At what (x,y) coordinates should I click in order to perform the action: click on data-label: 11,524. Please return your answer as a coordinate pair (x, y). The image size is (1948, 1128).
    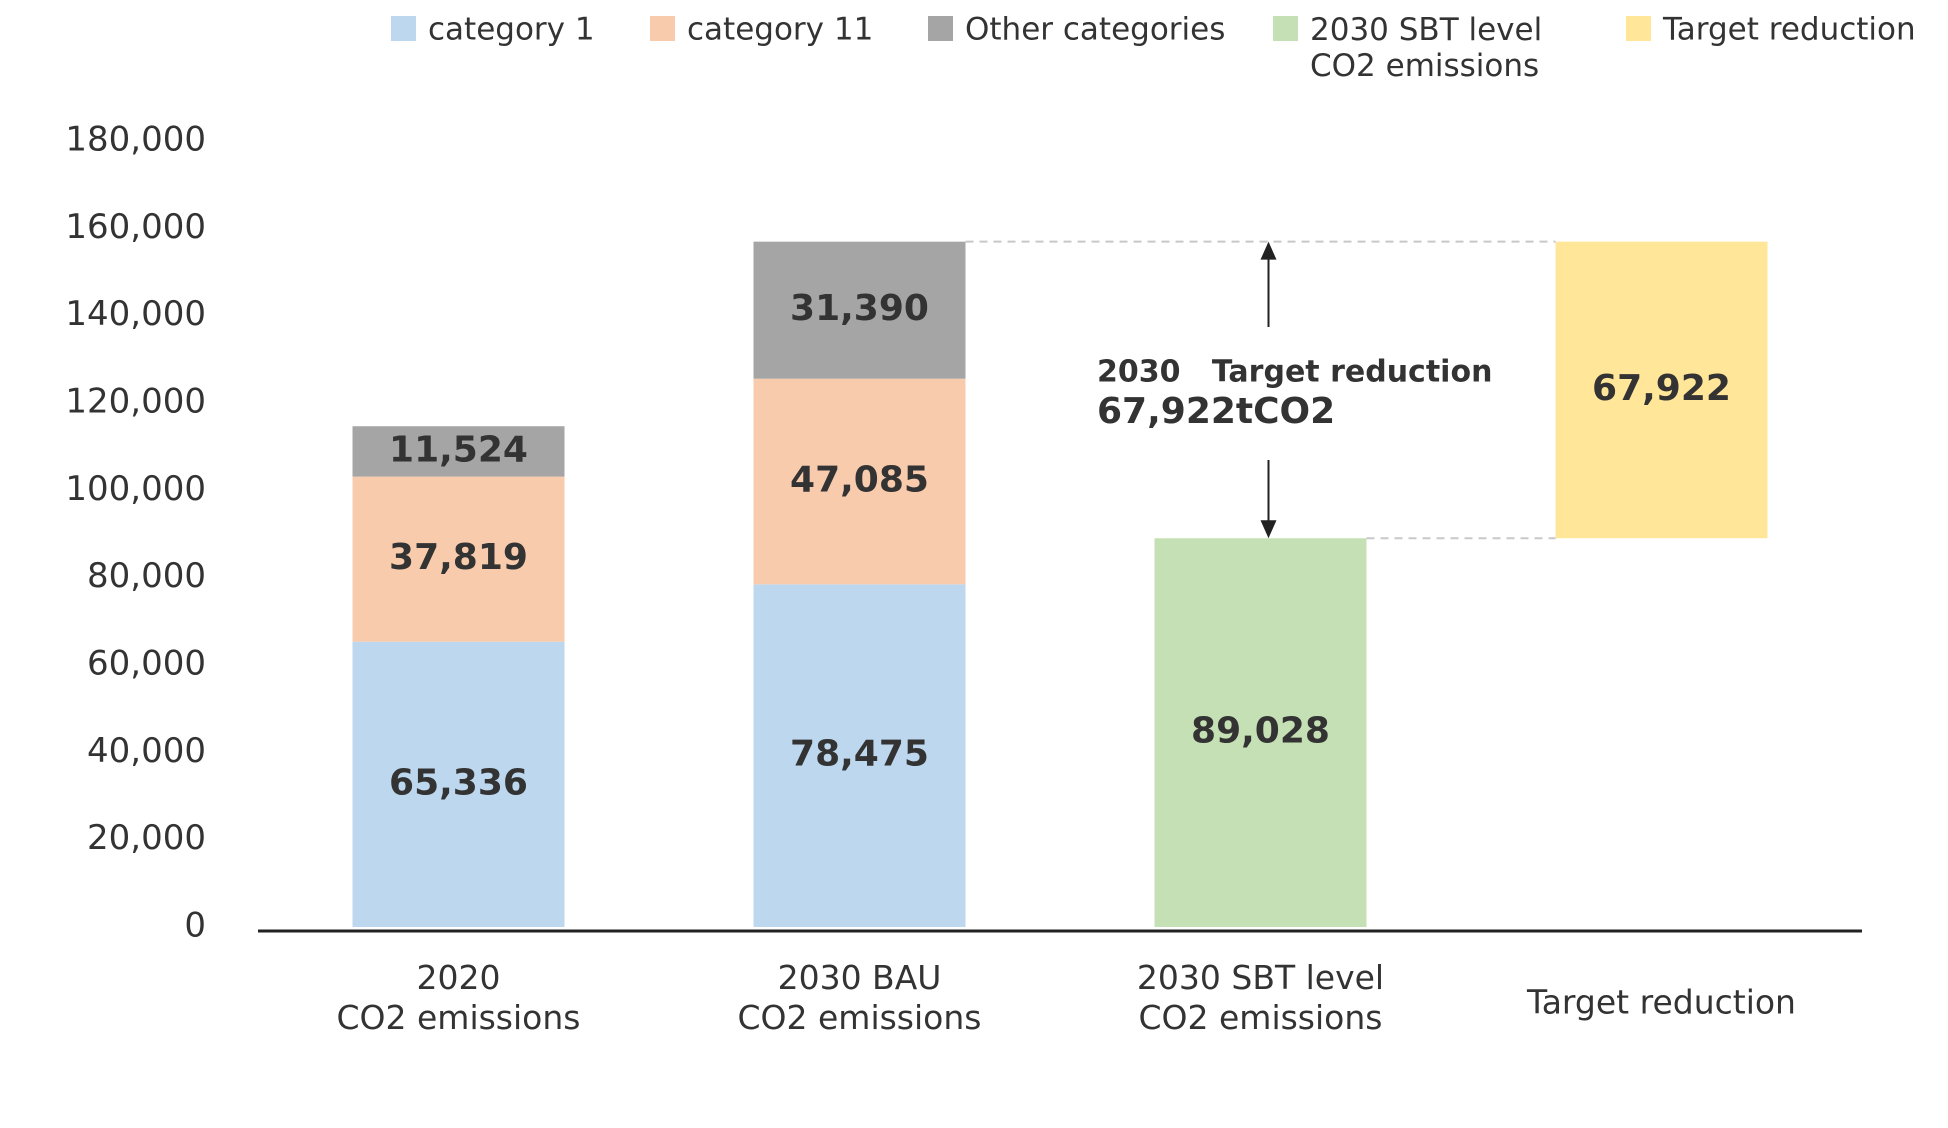
    Looking at the image, I should click on (458, 449).